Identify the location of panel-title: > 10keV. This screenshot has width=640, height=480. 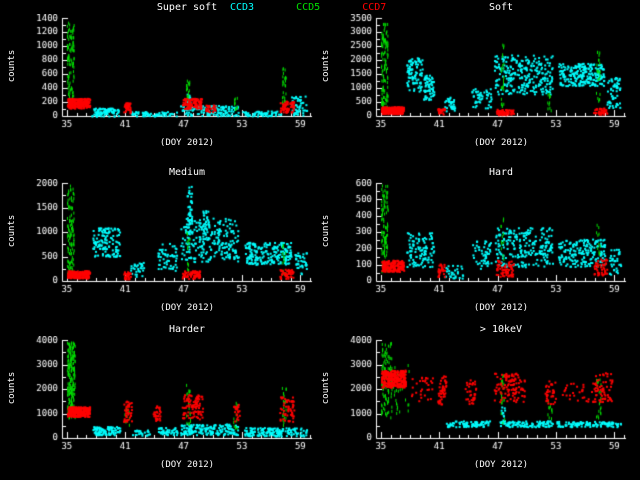
(501, 329).